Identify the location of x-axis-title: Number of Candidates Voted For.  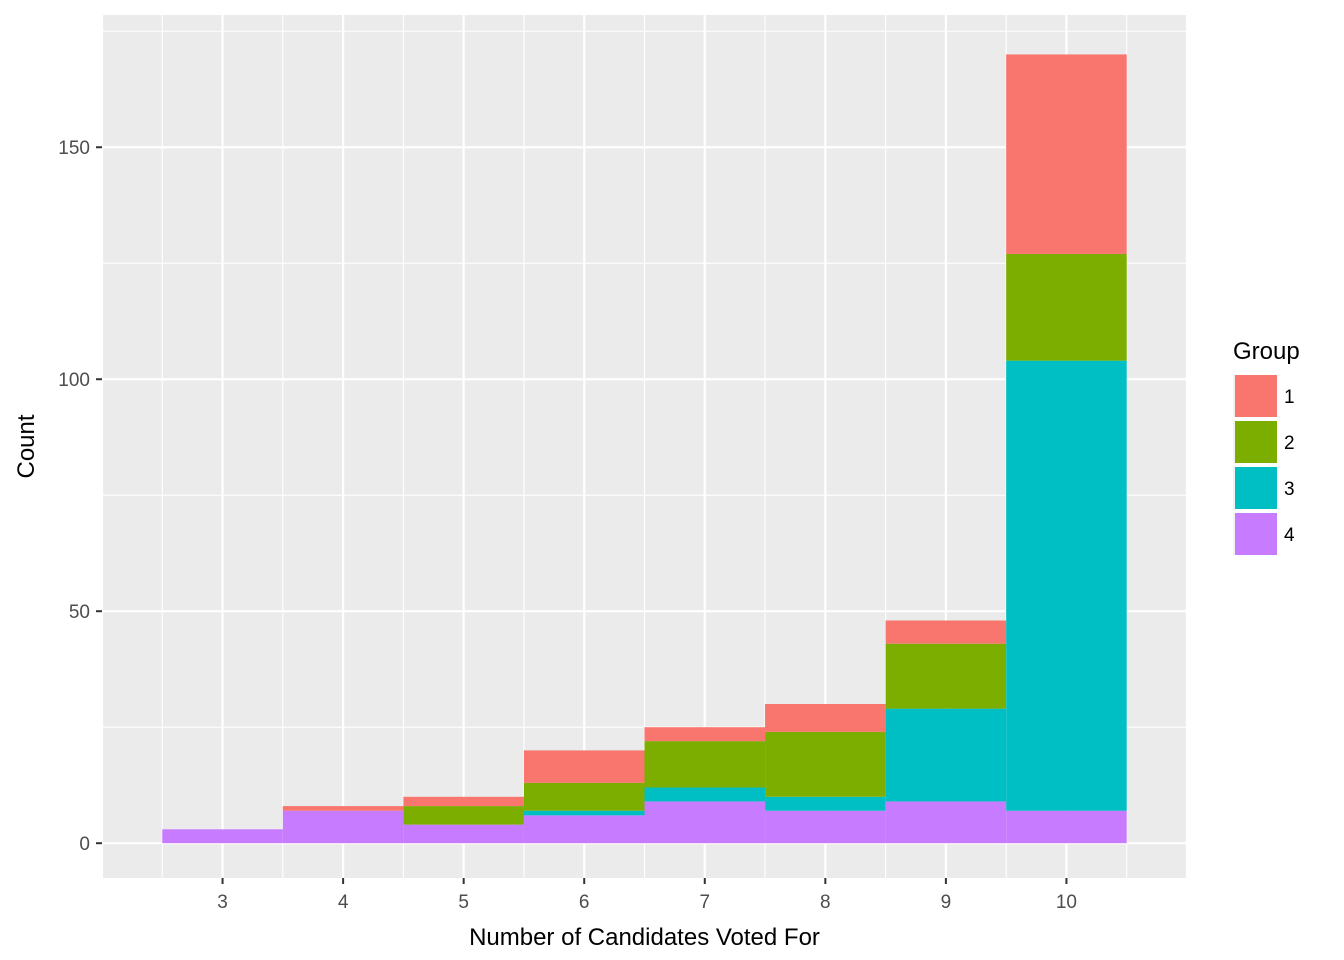
(644, 937).